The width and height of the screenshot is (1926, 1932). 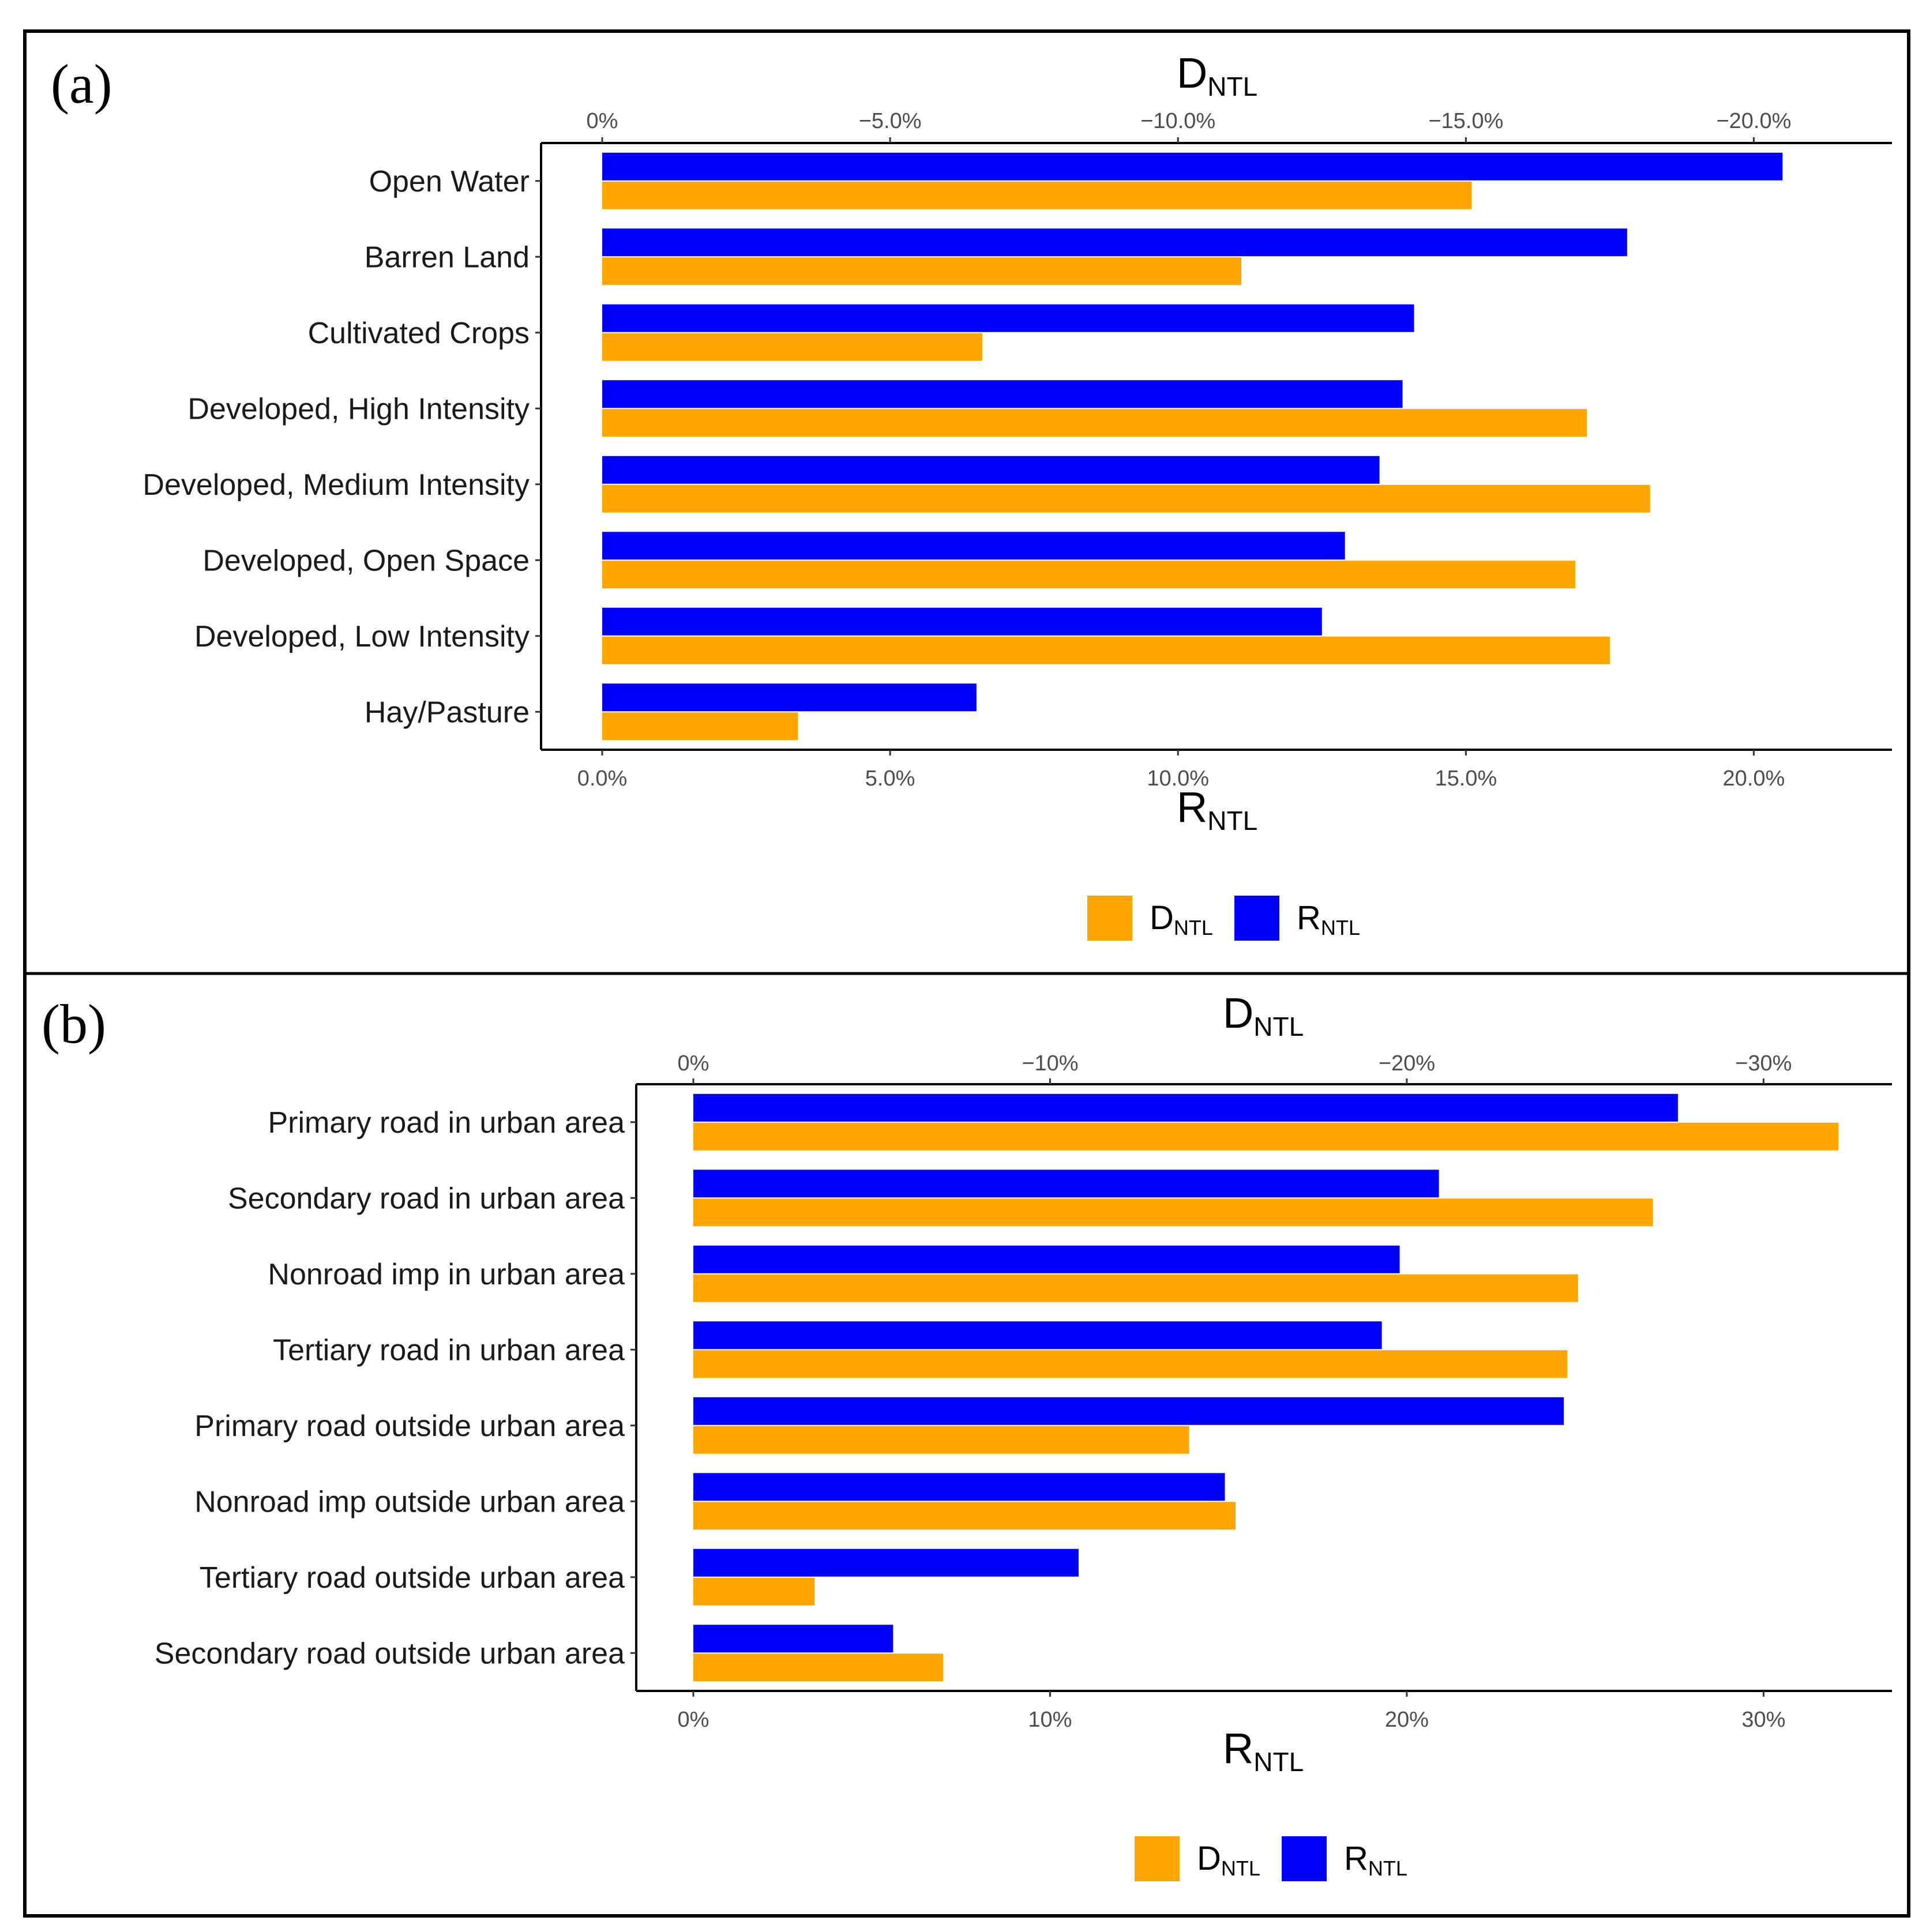 I want to click on top-tick-label: −30%, so click(x=1763, y=1063).